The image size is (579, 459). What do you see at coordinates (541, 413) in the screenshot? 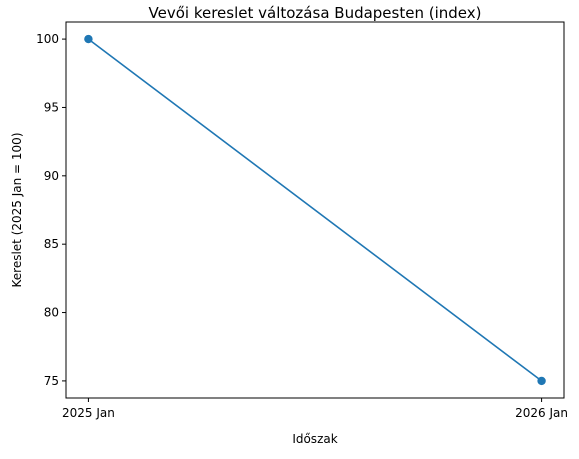
I see `x-tick-label: 2026 Jan` at bounding box center [541, 413].